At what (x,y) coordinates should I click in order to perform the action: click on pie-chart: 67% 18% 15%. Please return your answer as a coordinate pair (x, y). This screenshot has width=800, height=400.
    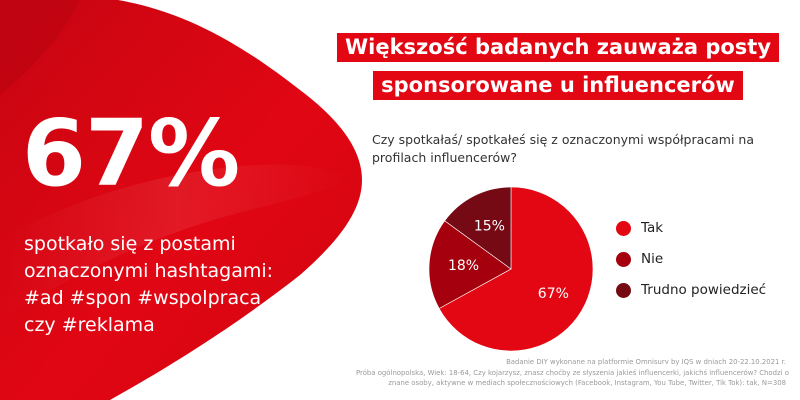
    Looking at the image, I should click on (511, 269).